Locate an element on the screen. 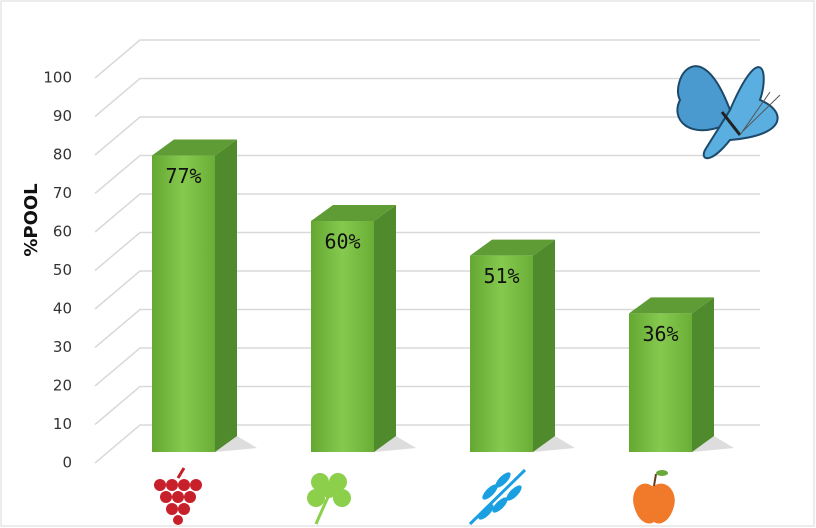  y-tick-label: 100 is located at coordinates (57, 78).